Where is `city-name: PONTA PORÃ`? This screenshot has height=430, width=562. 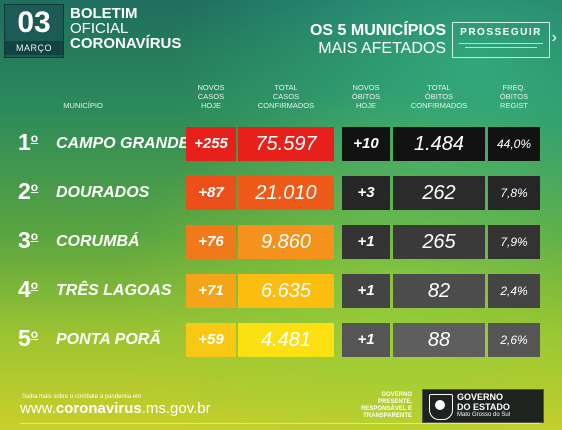
city-name: PONTA PORÃ is located at coordinates (108, 339).